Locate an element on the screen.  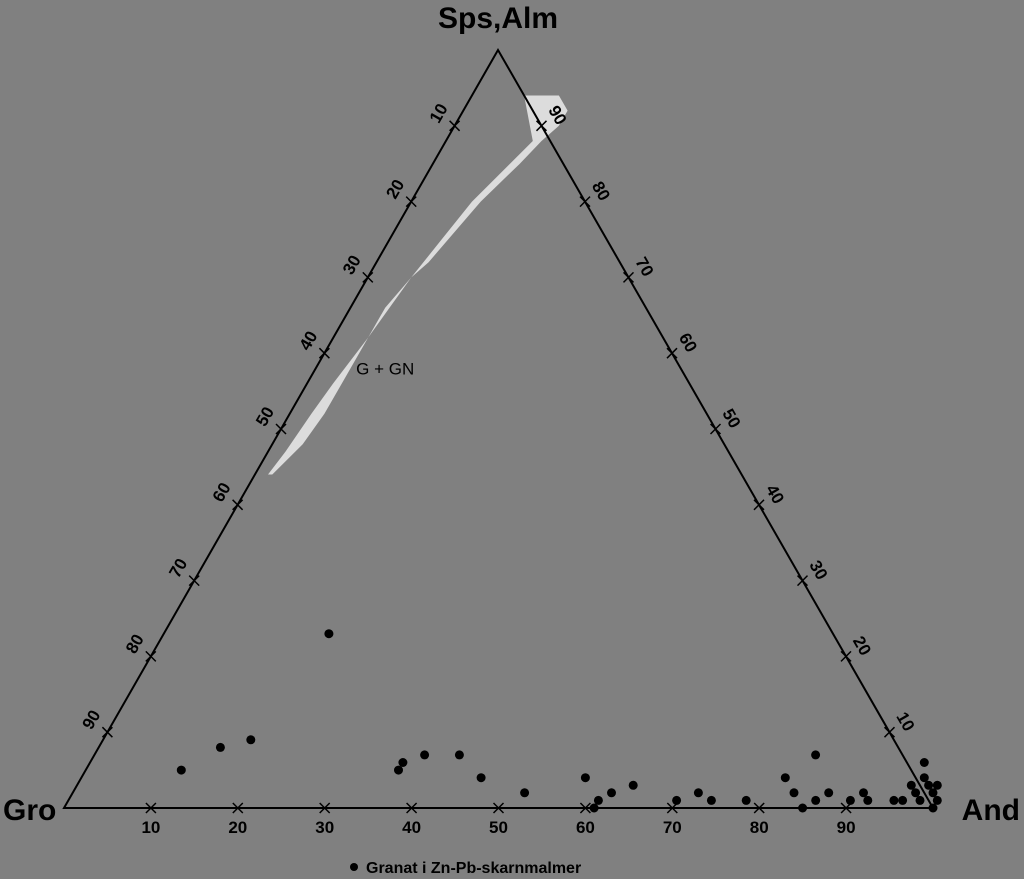
tick-right-90-b is located at coordinates (541, 126).